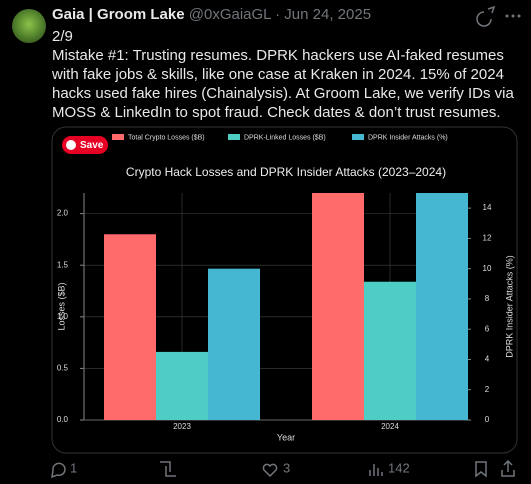 This screenshot has height=484, width=531. I want to click on bookmark-icon, so click(481, 469).